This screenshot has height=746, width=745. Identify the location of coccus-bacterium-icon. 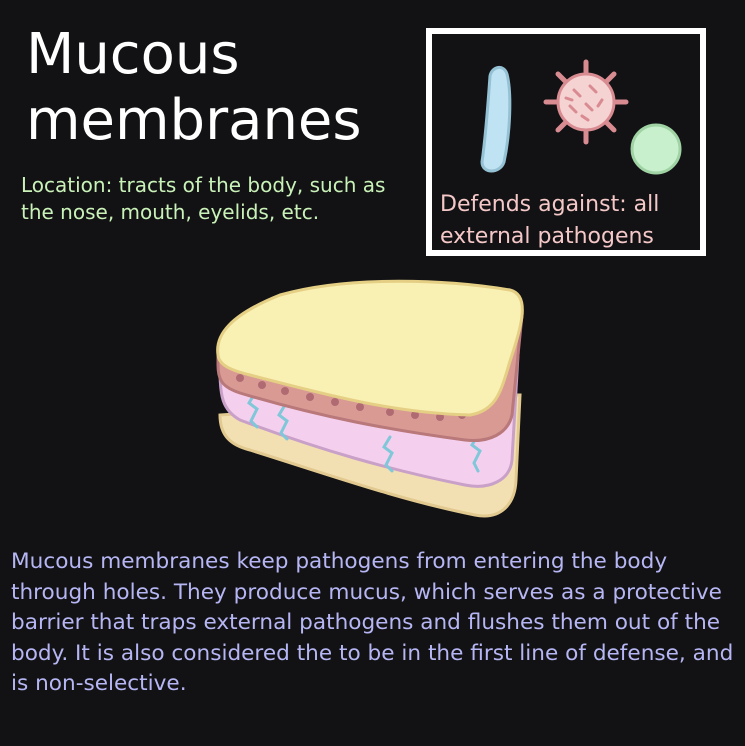
(656, 149).